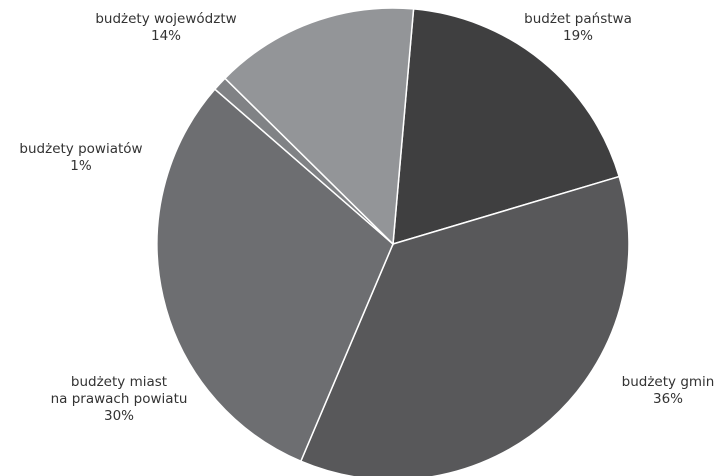  What do you see at coordinates (119, 382) in the screenshot?
I see `slice-name-line: budżety miast` at bounding box center [119, 382].